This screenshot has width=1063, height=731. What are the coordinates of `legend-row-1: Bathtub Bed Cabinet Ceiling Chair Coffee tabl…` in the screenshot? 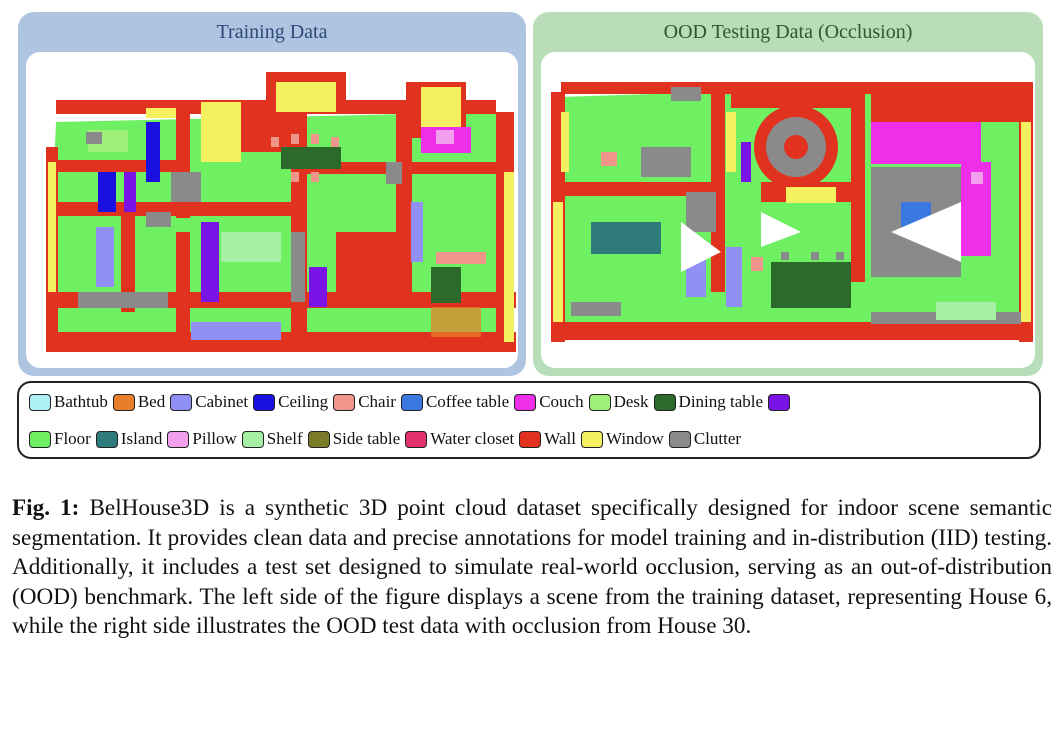 It's located at (412, 402).